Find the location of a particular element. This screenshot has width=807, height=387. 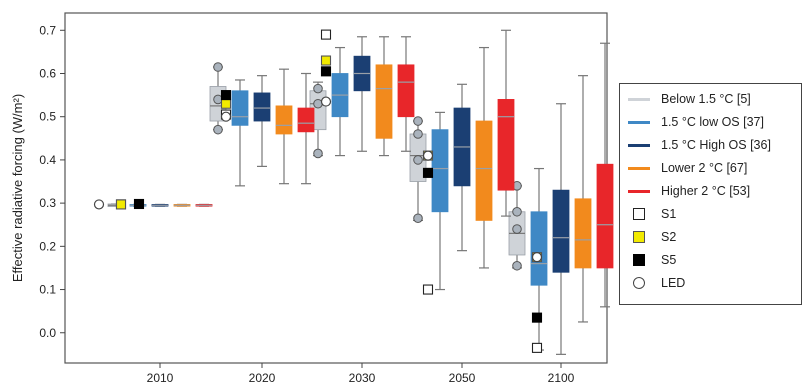

legend-label: 1.5 °C low OS [37] is located at coordinates (712, 122).